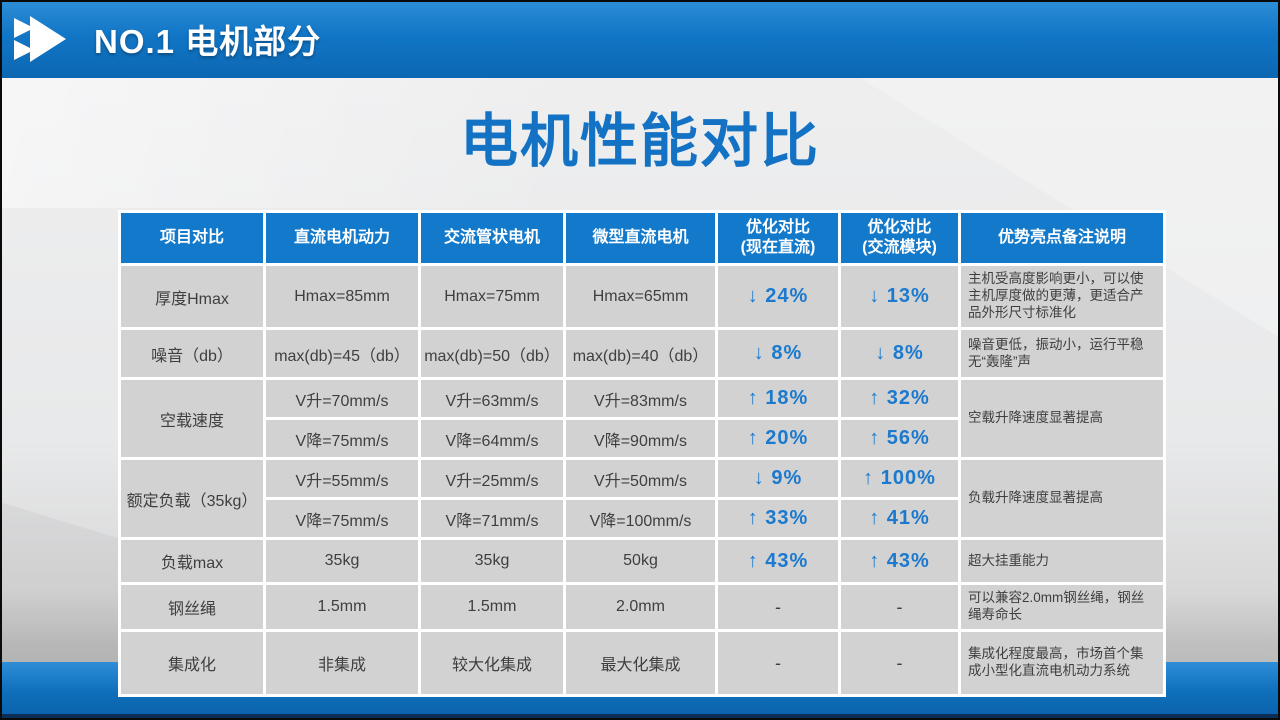 The height and width of the screenshot is (720, 1280). What do you see at coordinates (640, 398) in the screenshot?
I see `cell-value: V升=83mm/s` at bounding box center [640, 398].